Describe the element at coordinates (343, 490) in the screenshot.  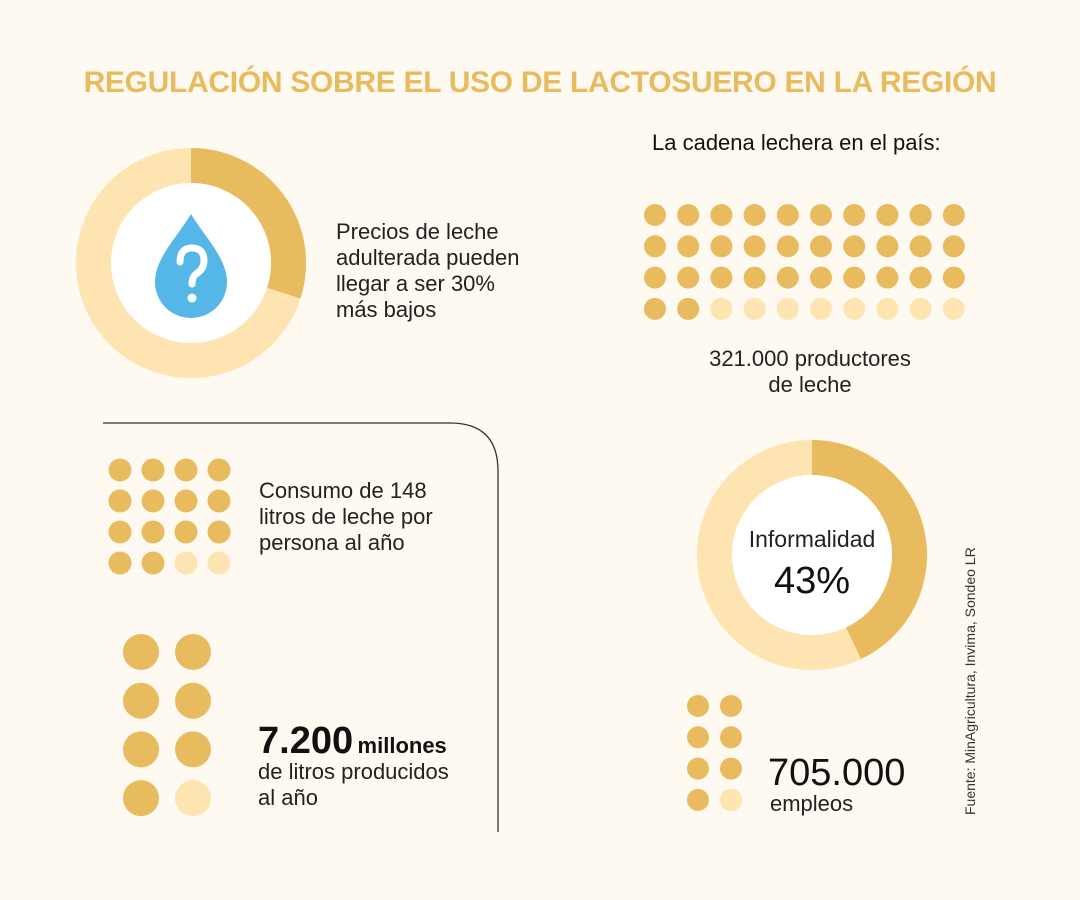
I see `text-line: Consumo de 148` at that location.